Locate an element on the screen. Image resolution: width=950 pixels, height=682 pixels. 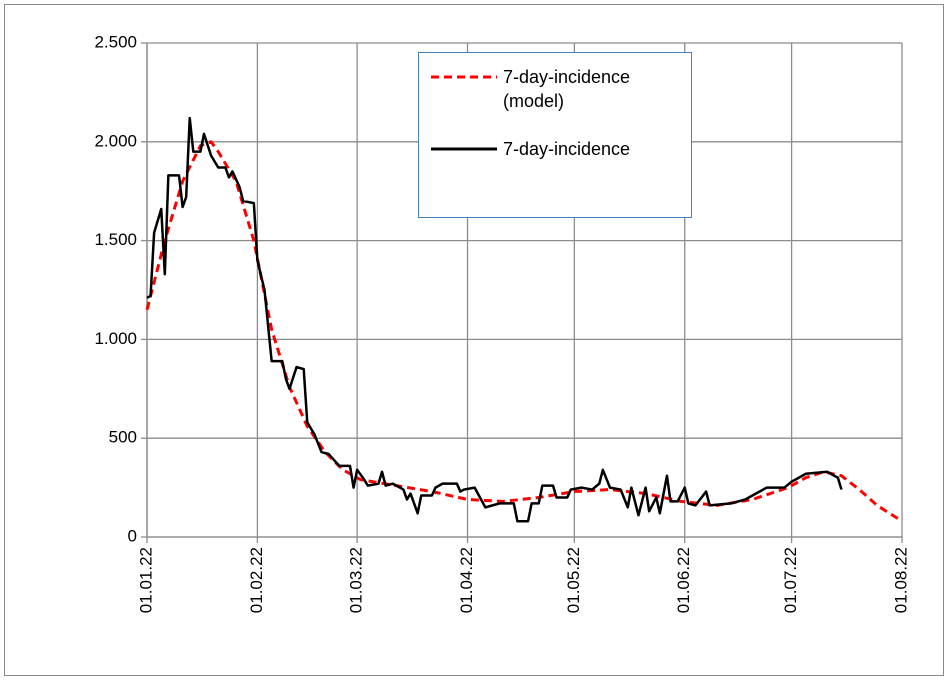
legend-entry: 7-day-incidence (model) is located at coordinates (546, 89).